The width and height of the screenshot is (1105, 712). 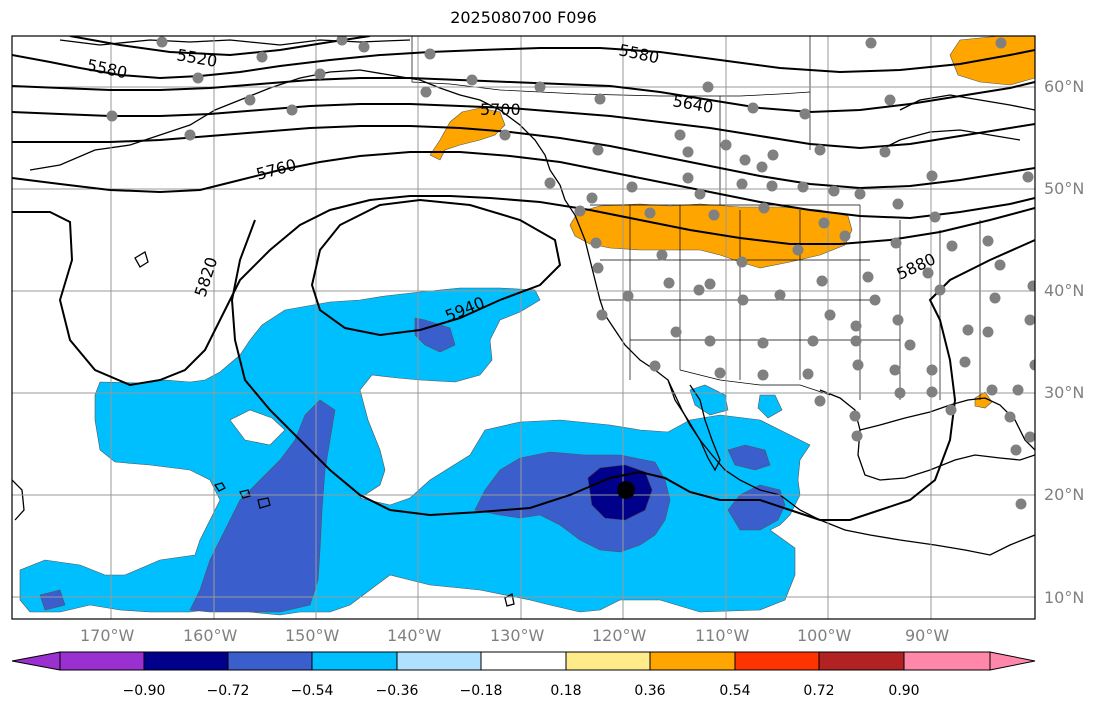 What do you see at coordinates (1064, 597) in the screenshot?
I see `latitude-label: 10°N` at bounding box center [1064, 597].